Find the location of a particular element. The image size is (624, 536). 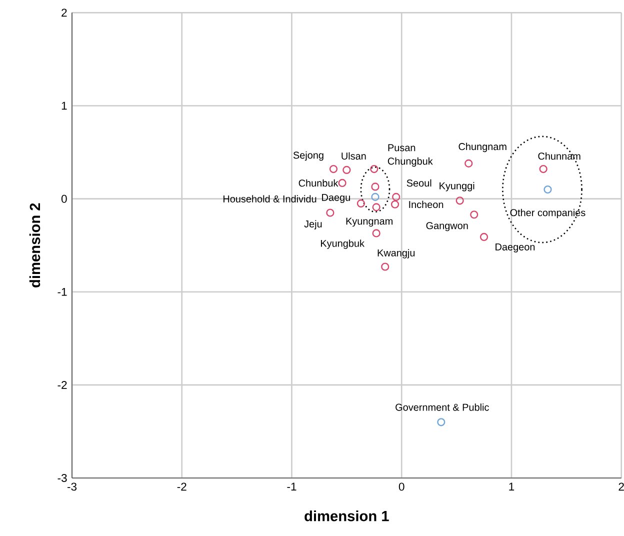

y-tick-label: 0 is located at coordinates (64, 198).